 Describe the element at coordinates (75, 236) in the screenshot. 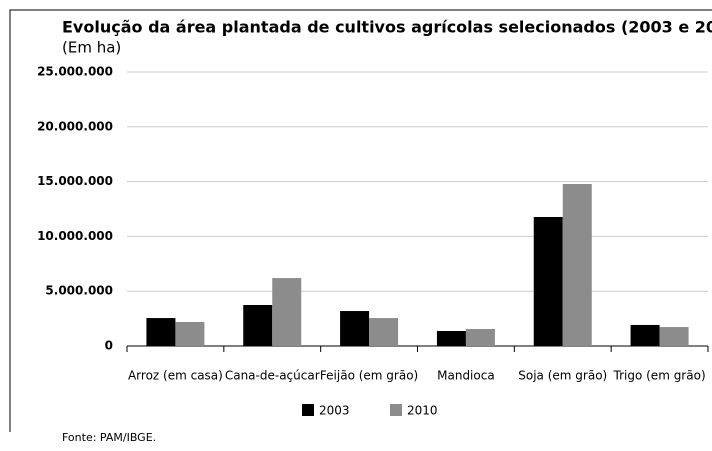

I see `y-tick-label: 10.000.000` at that location.